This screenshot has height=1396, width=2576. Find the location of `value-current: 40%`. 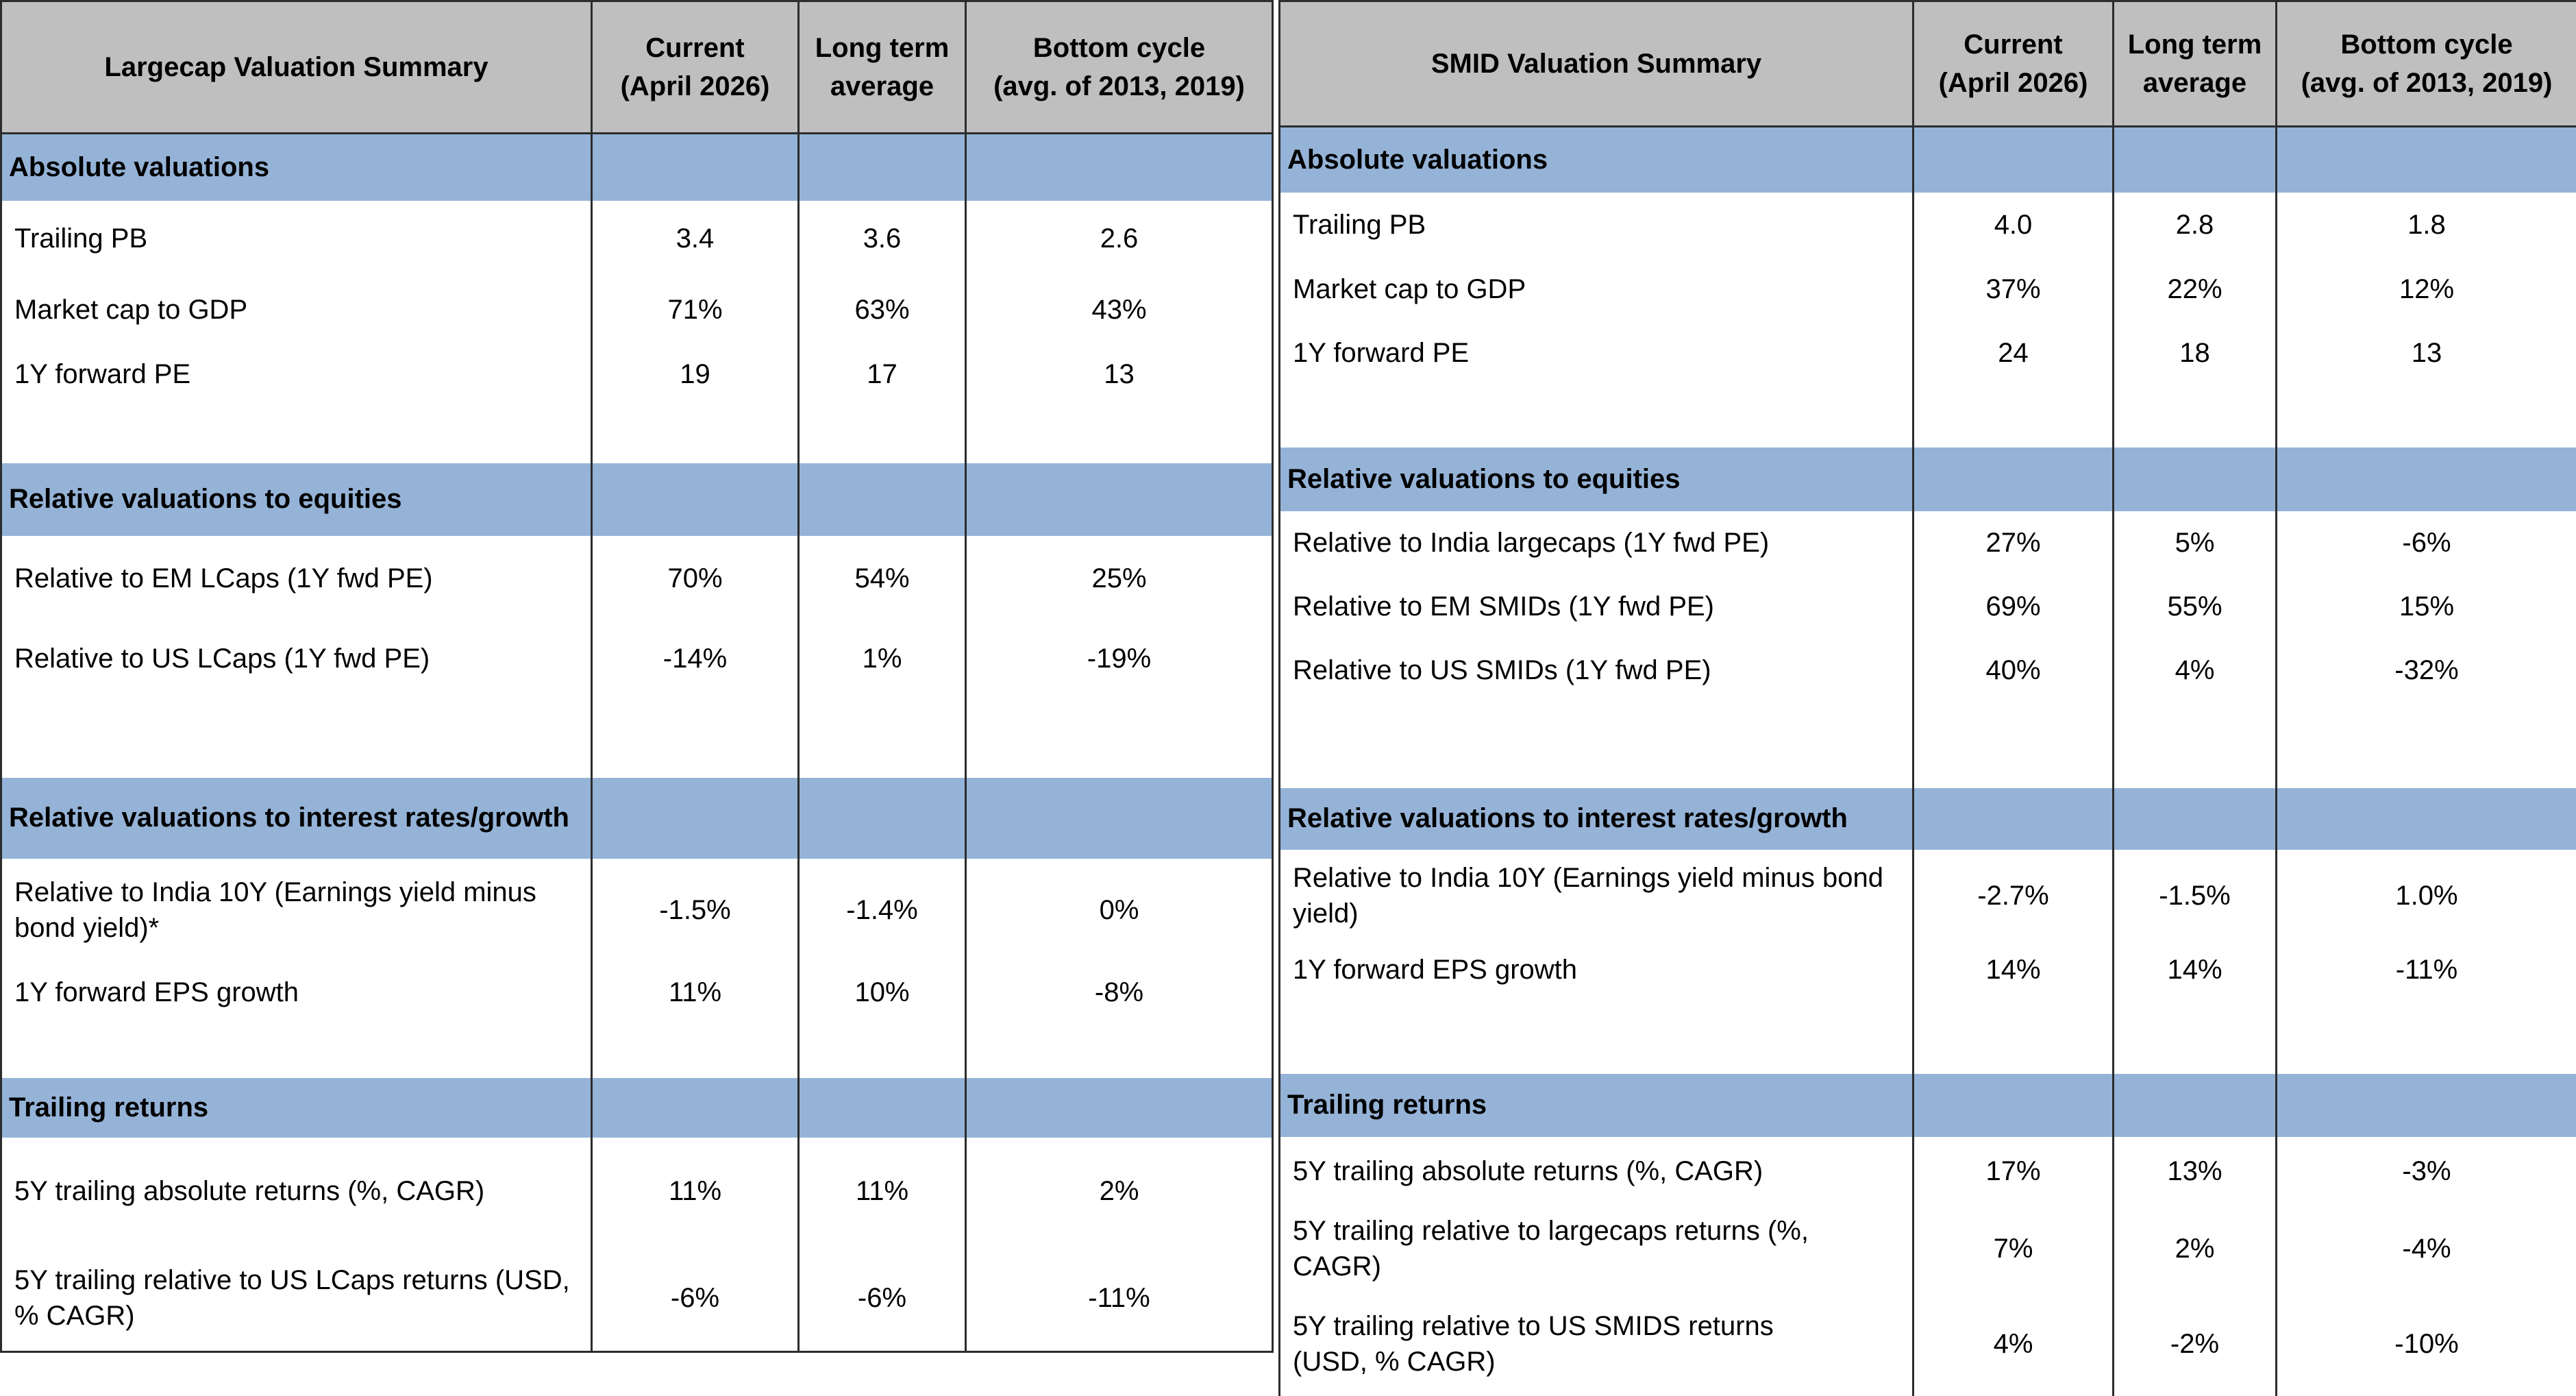

value-current: 40% is located at coordinates (2014, 670).